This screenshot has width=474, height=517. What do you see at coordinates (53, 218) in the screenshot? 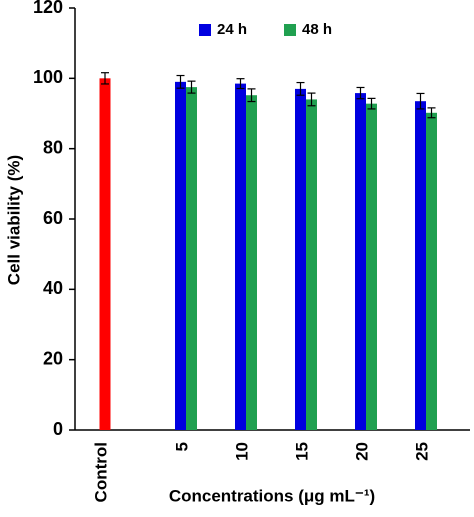
I see `y-tick-label: 60` at bounding box center [53, 218].